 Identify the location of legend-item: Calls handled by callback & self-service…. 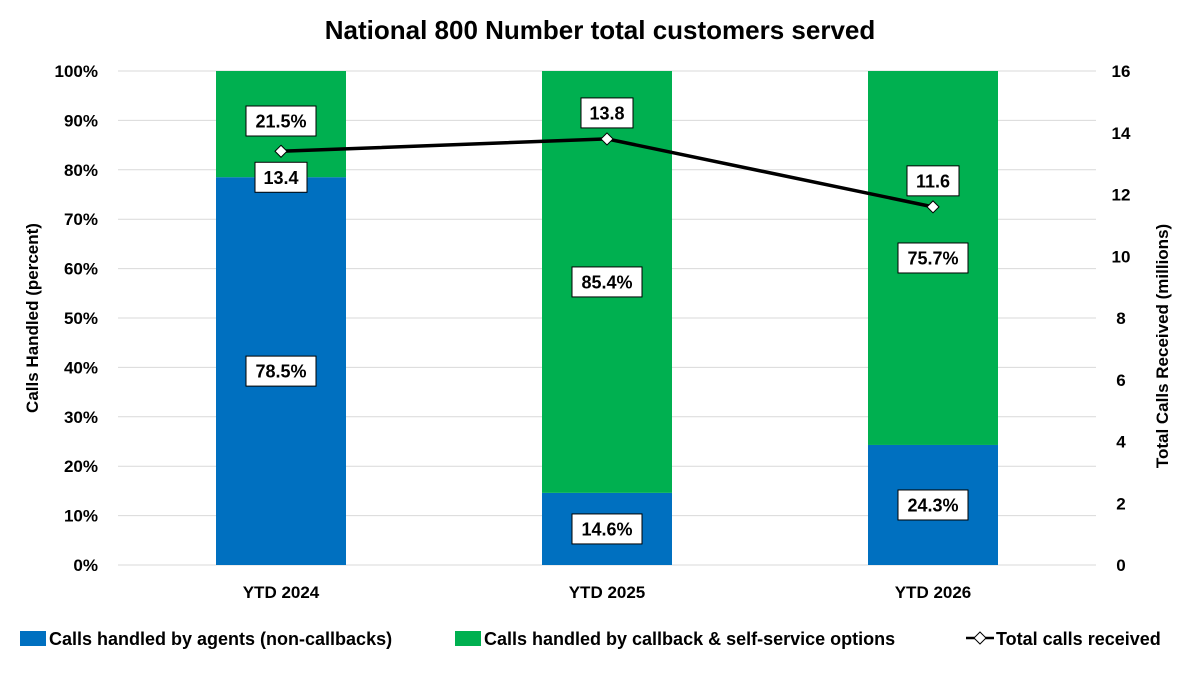
(675, 639).